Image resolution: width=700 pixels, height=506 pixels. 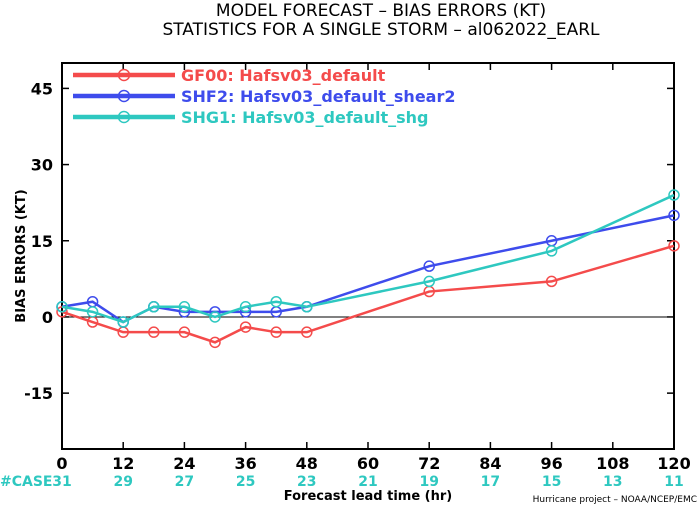 What do you see at coordinates (245, 482) in the screenshot?
I see `case-count: 25` at bounding box center [245, 482].